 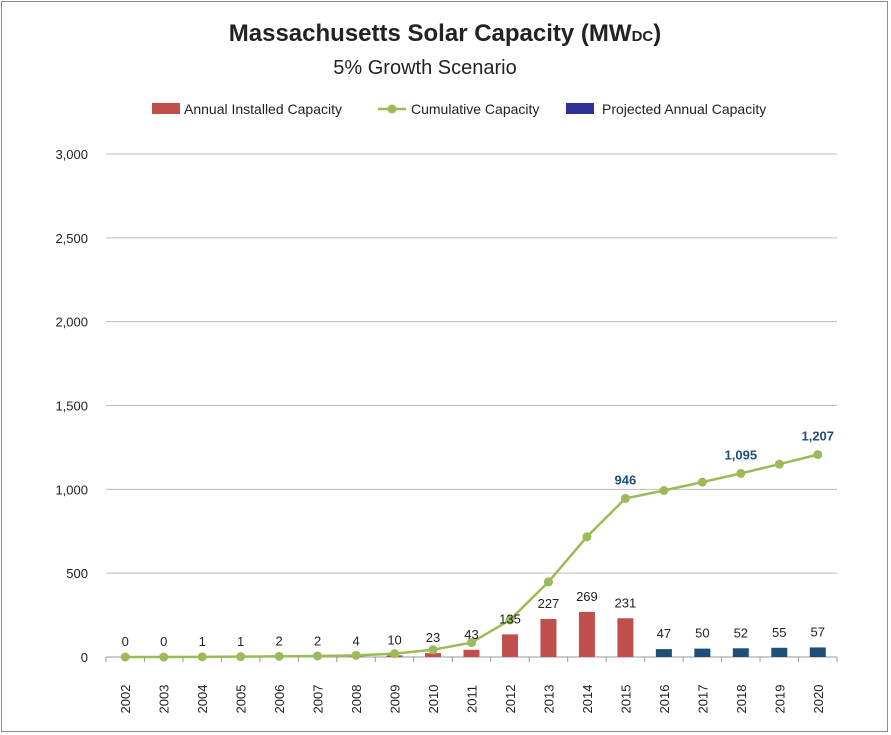 What do you see at coordinates (71, 406) in the screenshot?
I see `y-tick-label: 1,500` at bounding box center [71, 406].